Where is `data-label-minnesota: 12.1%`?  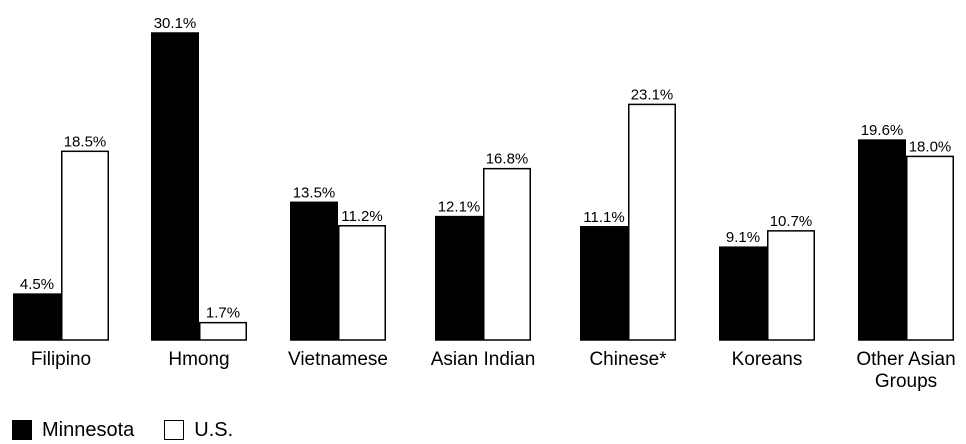
data-label-minnesota: 12.1% is located at coordinates (459, 207).